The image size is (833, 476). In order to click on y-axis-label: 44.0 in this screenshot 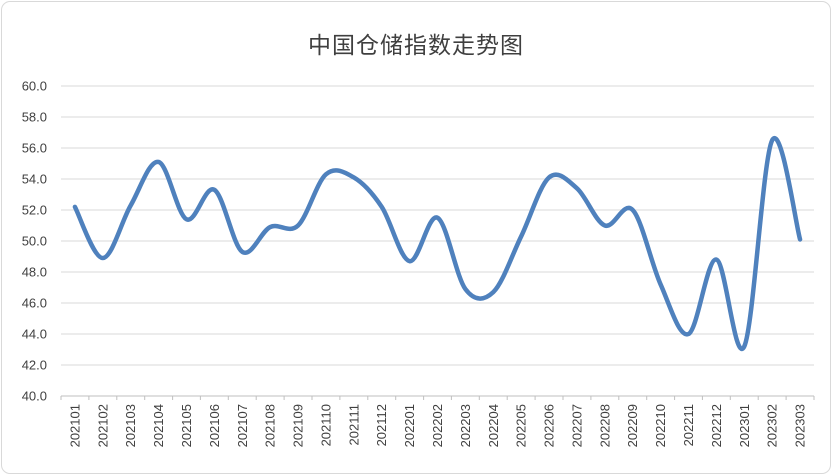, I will do `click(34, 334)`.